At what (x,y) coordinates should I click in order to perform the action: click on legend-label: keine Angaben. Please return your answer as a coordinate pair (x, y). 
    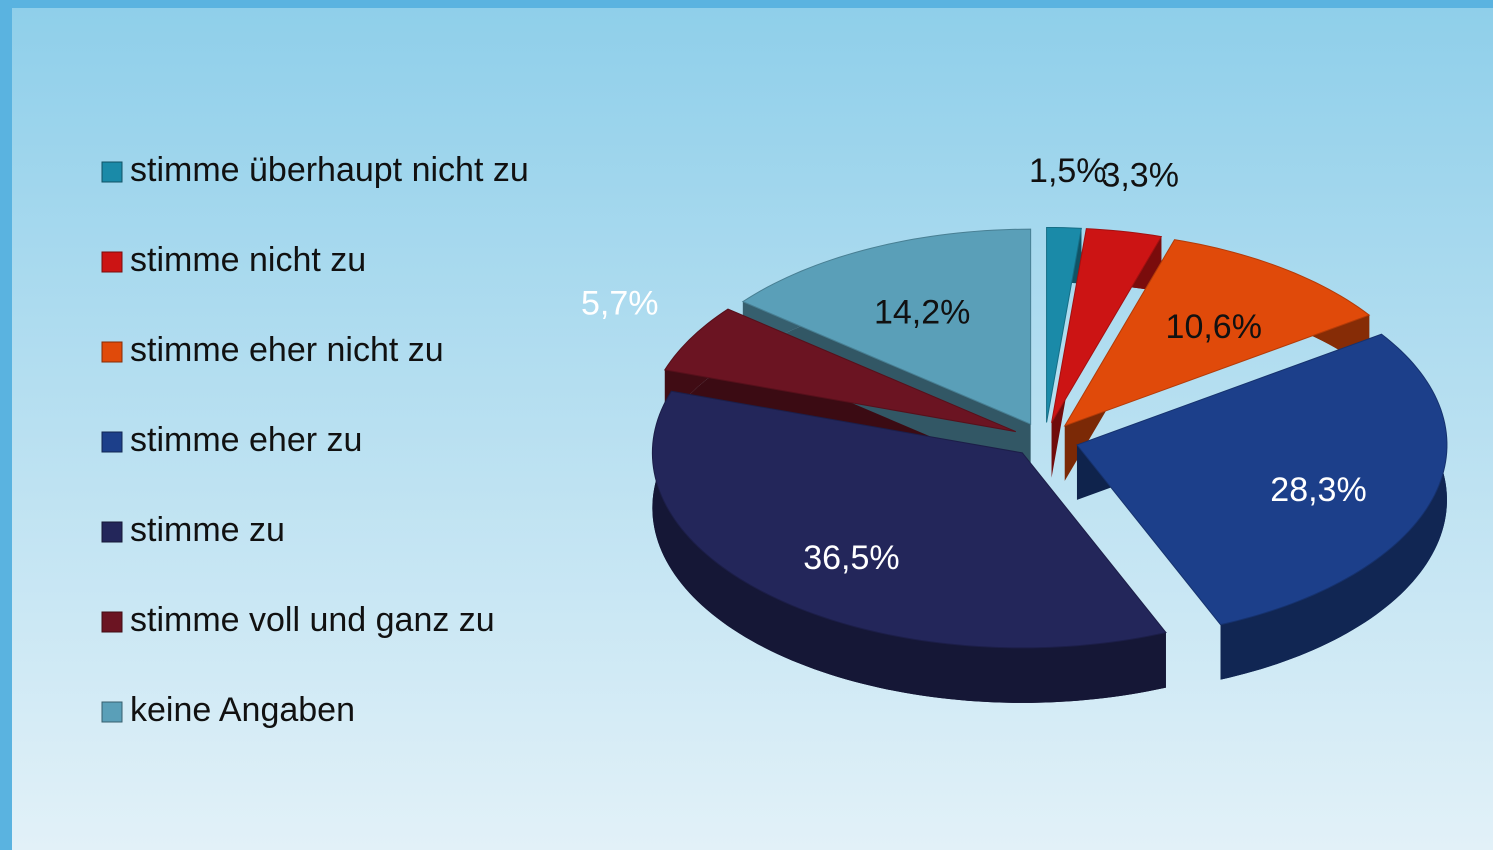
    Looking at the image, I should click on (242, 710).